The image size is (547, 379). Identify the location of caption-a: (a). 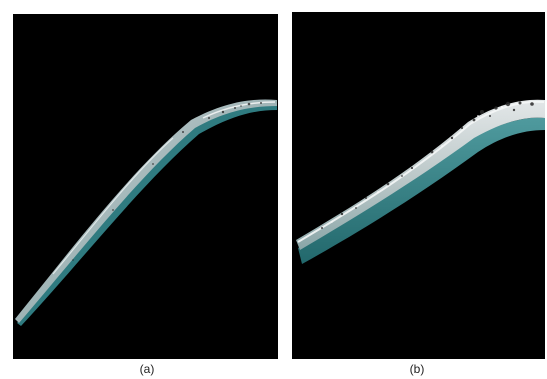
(147, 369).